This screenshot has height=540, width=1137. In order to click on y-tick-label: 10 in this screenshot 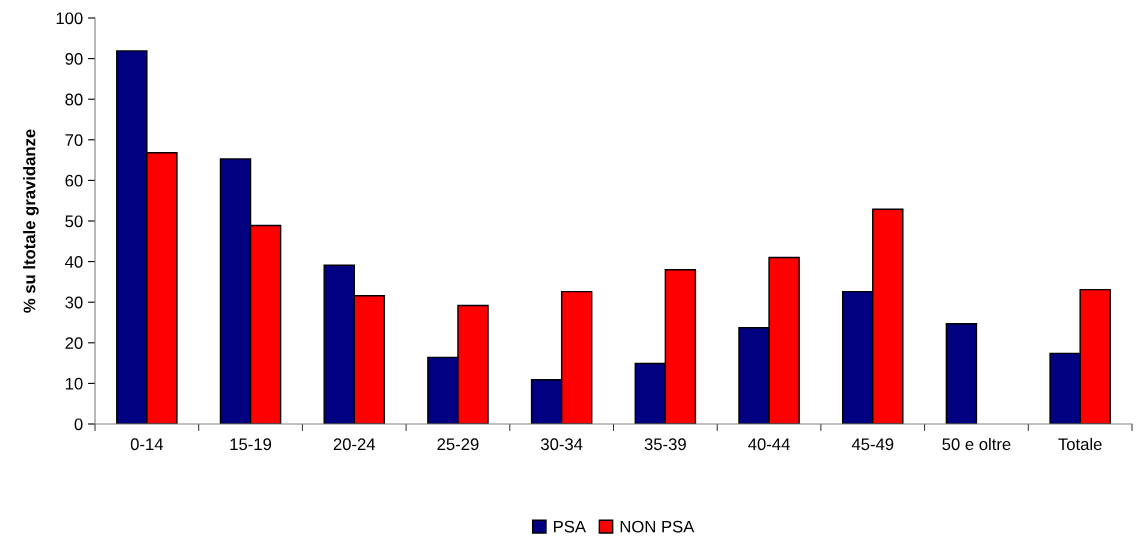, I will do `click(74, 383)`.